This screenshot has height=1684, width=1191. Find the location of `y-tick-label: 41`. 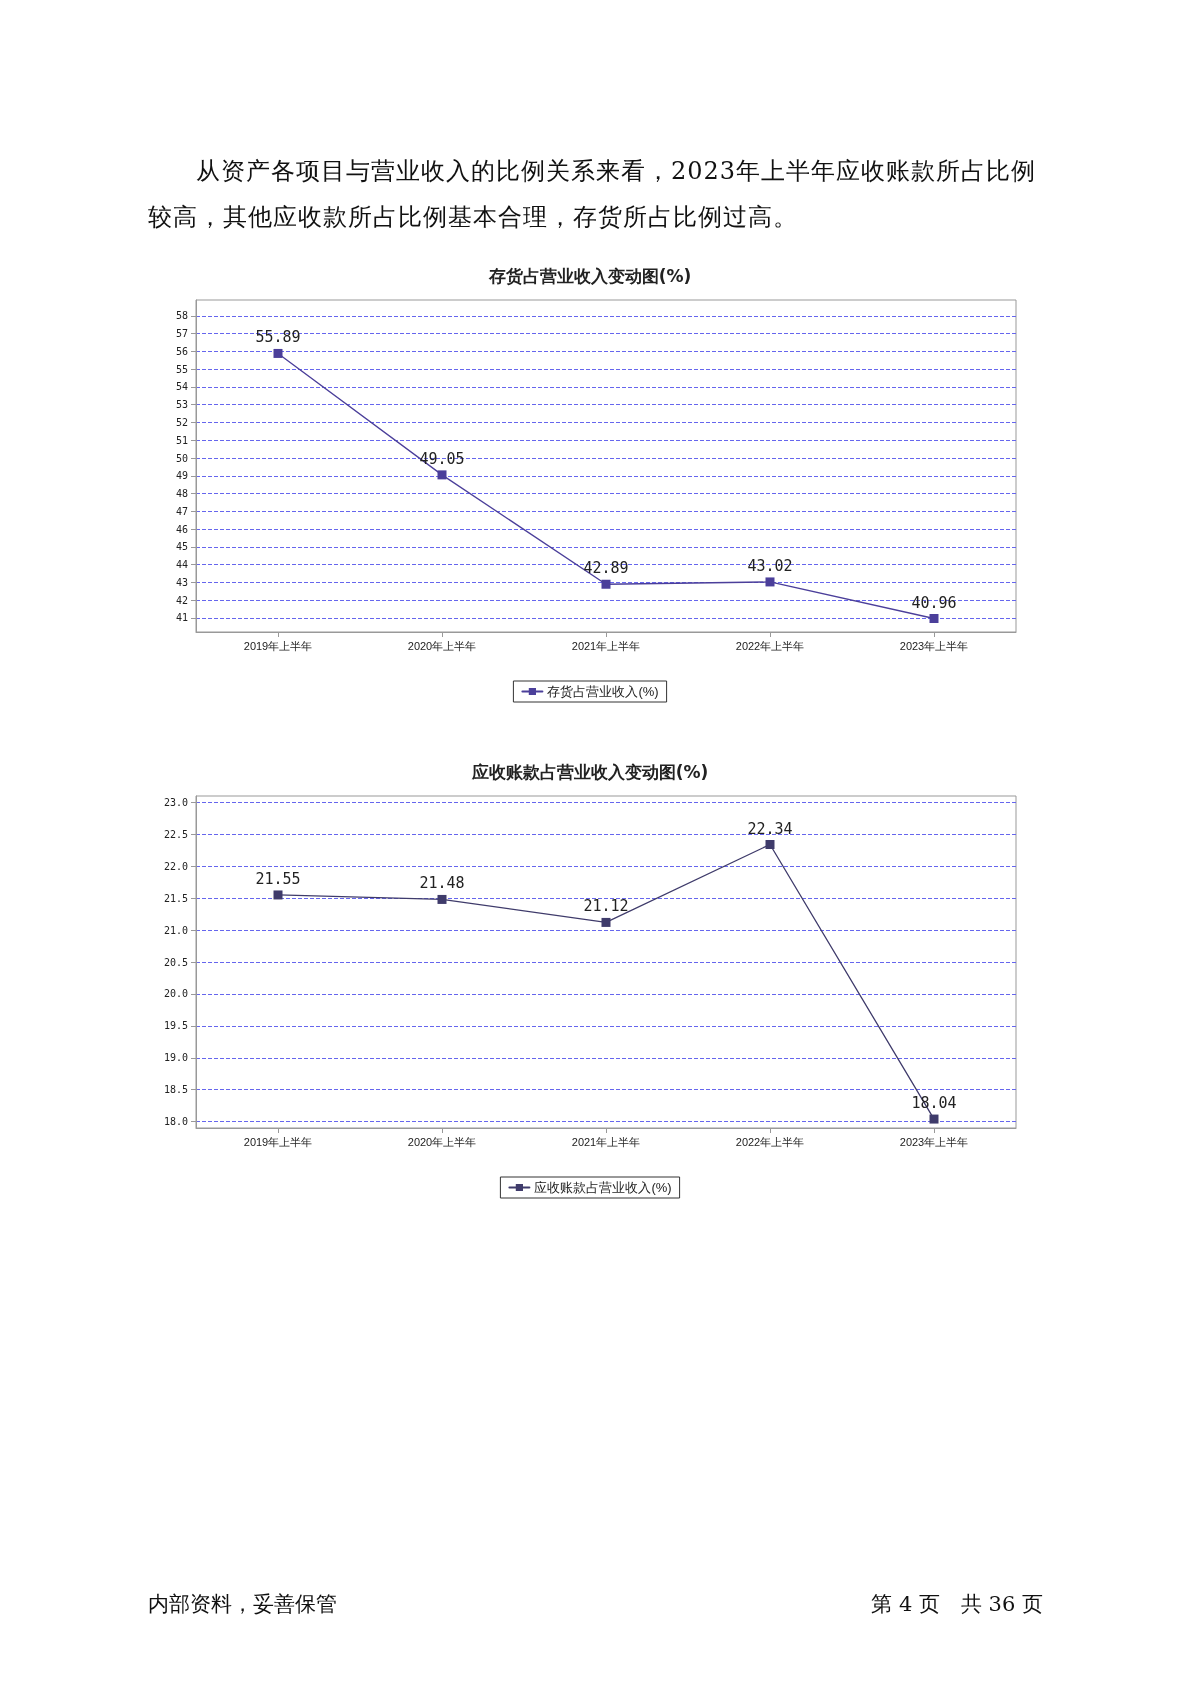

y-tick-label: 41 is located at coordinates (181, 618).